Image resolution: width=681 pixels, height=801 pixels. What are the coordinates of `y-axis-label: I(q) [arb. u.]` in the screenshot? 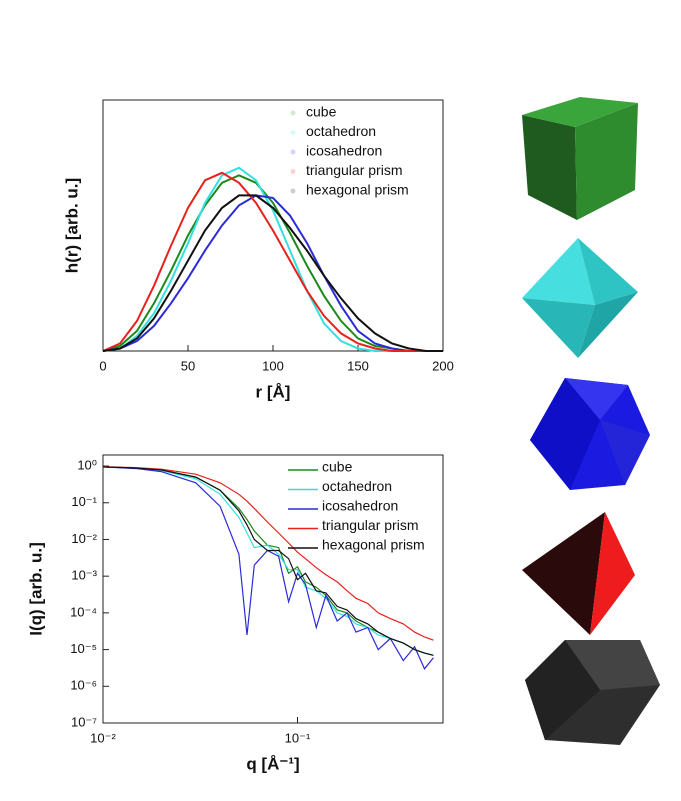 It's located at (35, 588).